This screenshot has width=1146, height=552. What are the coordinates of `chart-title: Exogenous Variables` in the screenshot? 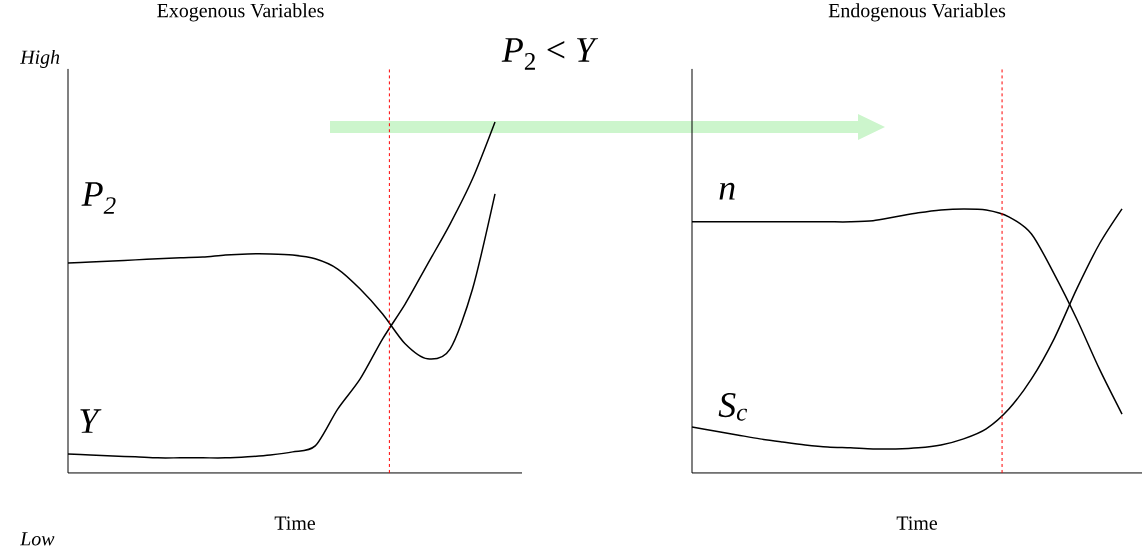 It's located at (240, 12).